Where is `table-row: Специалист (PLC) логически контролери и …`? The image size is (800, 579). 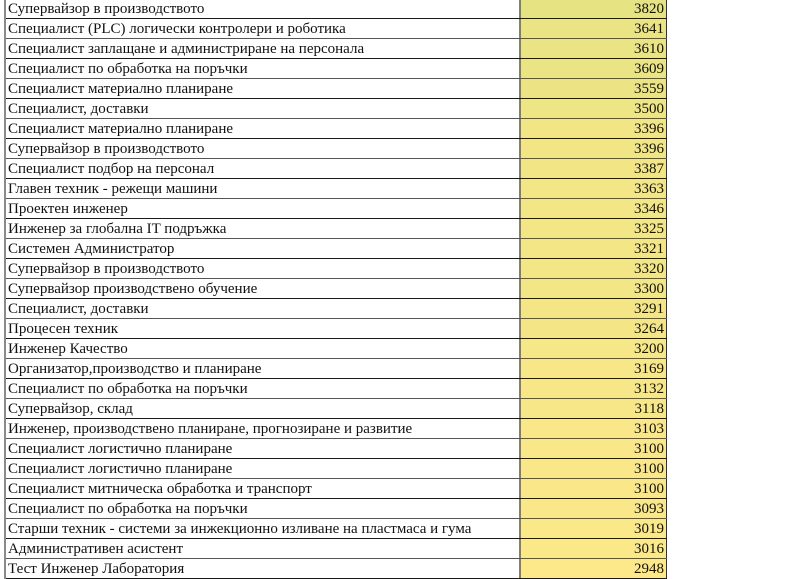 table-row: Специалист (PLC) логически контролери и … is located at coordinates (336, 29).